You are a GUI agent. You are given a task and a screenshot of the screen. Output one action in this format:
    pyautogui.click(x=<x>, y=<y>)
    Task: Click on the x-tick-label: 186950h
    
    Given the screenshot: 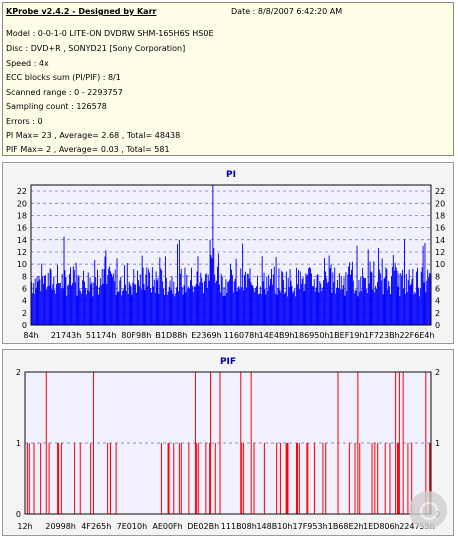 What is the action you would take?
    pyautogui.click(x=312, y=335)
    